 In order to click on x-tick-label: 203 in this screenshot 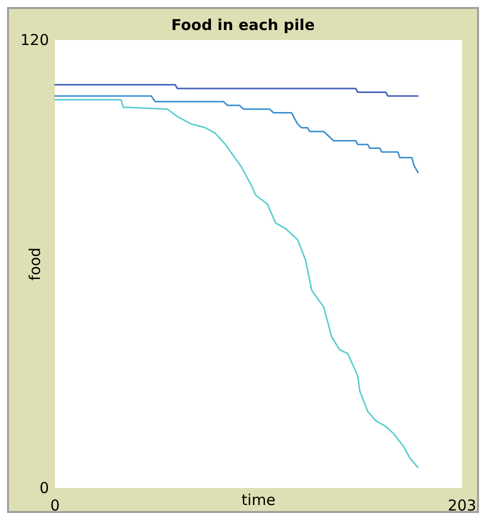, I will do `click(462, 505)`.